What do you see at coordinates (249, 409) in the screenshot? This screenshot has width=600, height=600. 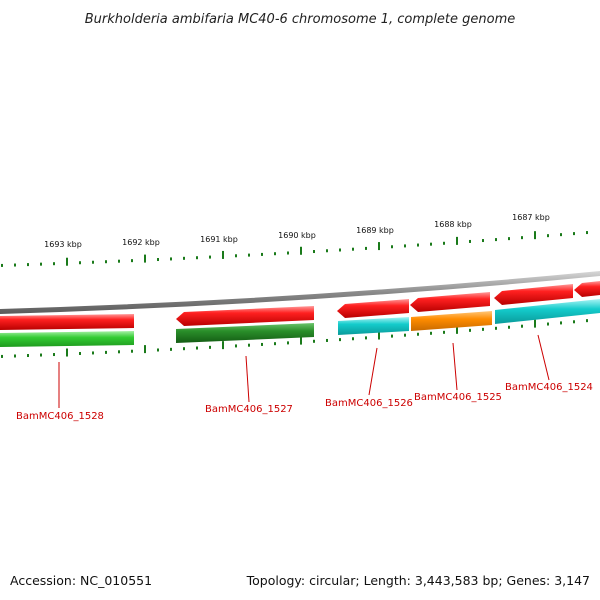 I see `gene-label-1527: BamMC406_1527` at bounding box center [249, 409].